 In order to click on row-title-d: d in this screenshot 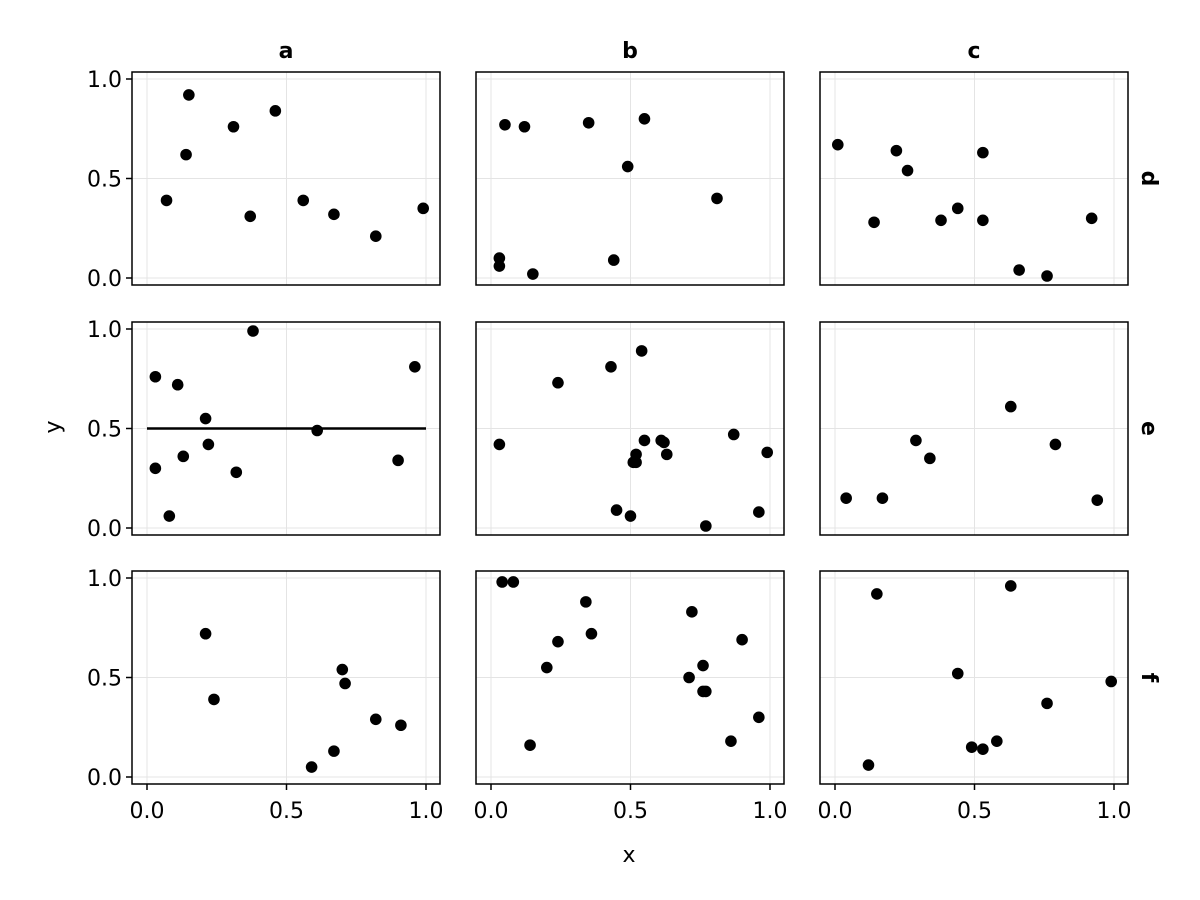, I will do `click(1148, 179)`.